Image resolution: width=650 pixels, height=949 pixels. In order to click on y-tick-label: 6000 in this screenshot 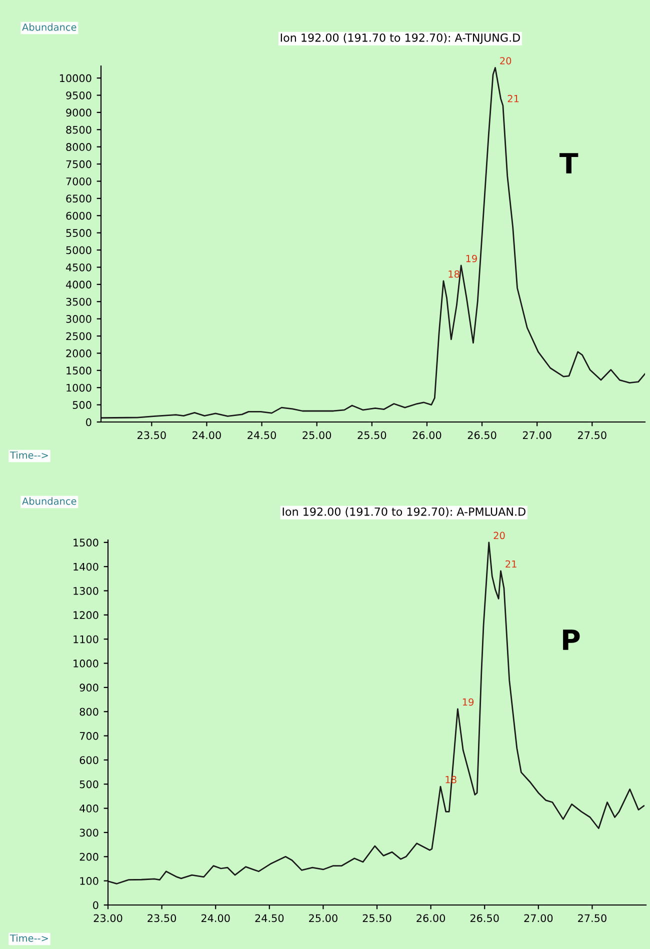, I will do `click(79, 216)`.